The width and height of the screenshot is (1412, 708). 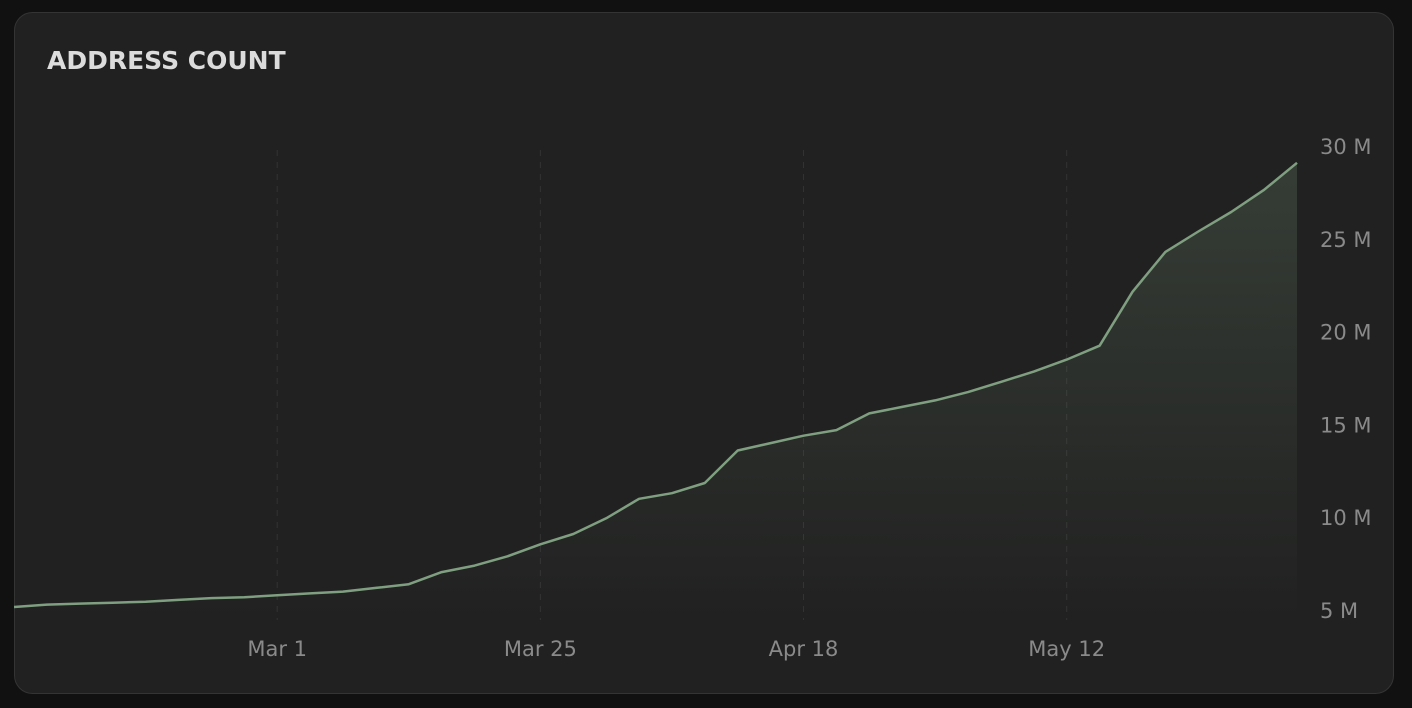 I want to click on x-tick-label: Mar 1, so click(x=277, y=649).